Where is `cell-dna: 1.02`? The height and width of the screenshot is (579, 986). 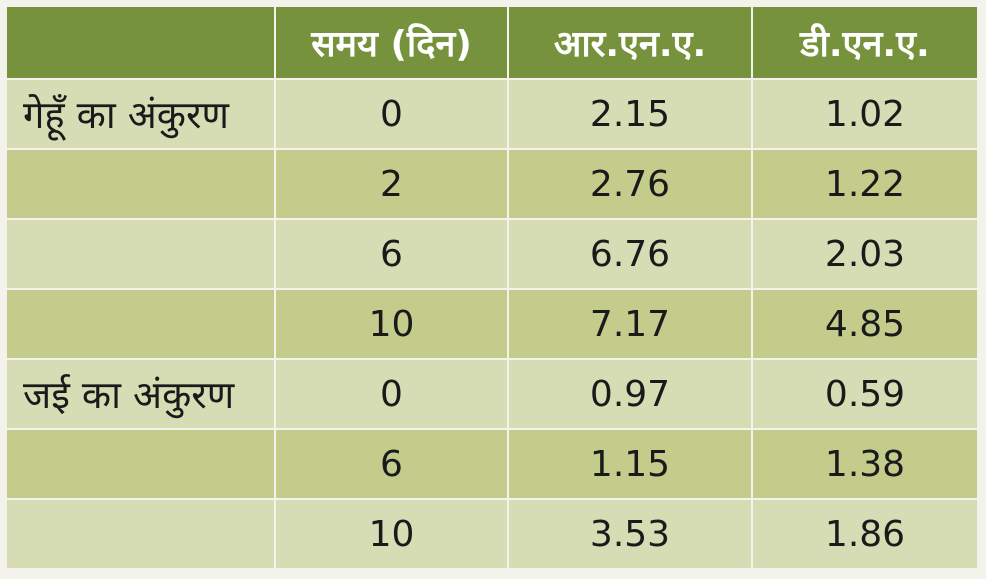
cell-dna: 1.02 is located at coordinates (864, 114).